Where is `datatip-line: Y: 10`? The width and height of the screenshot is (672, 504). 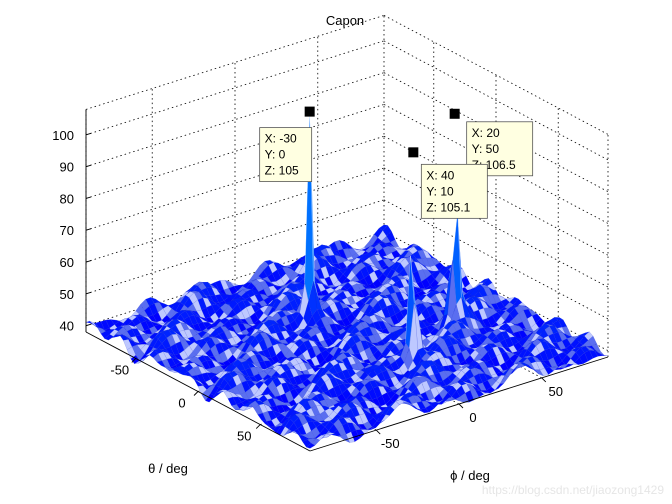
datatip-line: Y: 10 is located at coordinates (440, 191).